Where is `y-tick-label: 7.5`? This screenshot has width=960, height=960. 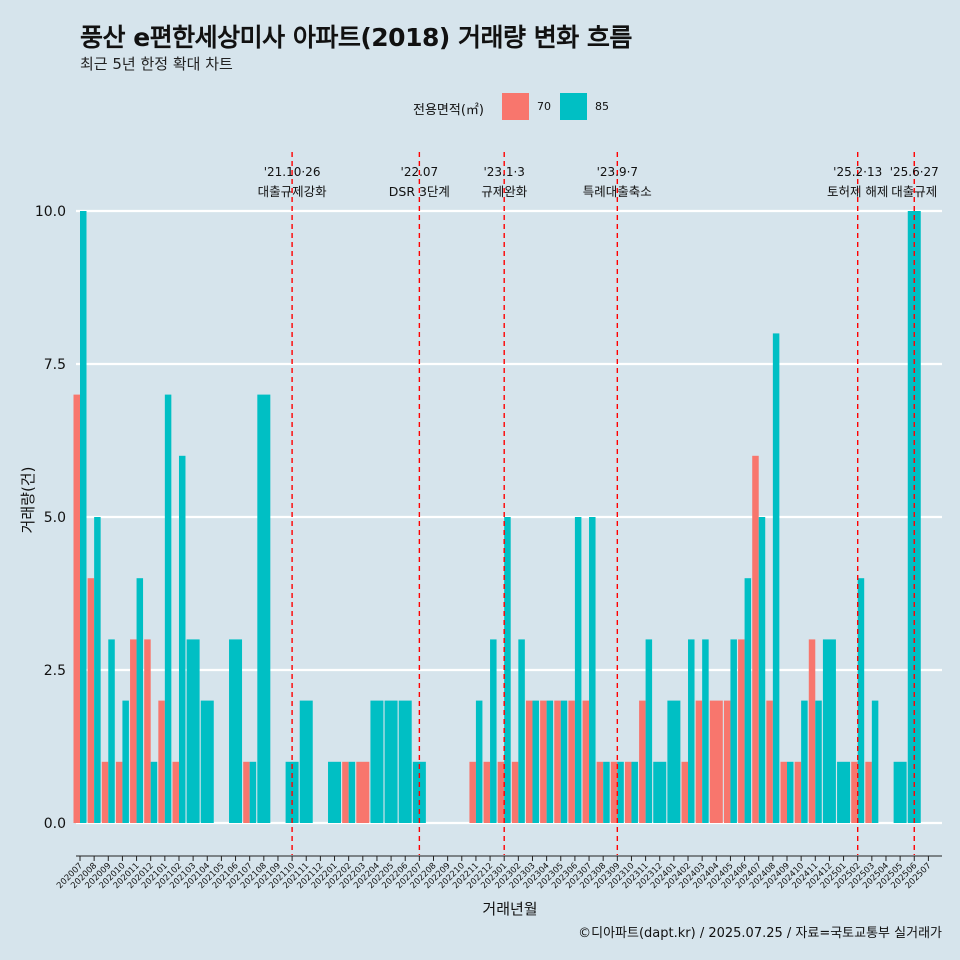 y-tick-label: 7.5 is located at coordinates (55, 365).